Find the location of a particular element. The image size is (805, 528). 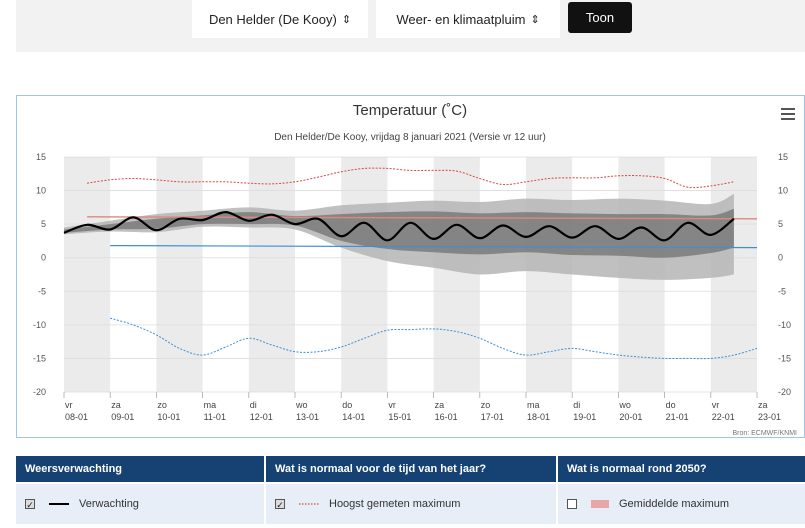

product-select-label: Weer- en klimaatpluim is located at coordinates (461, 19).